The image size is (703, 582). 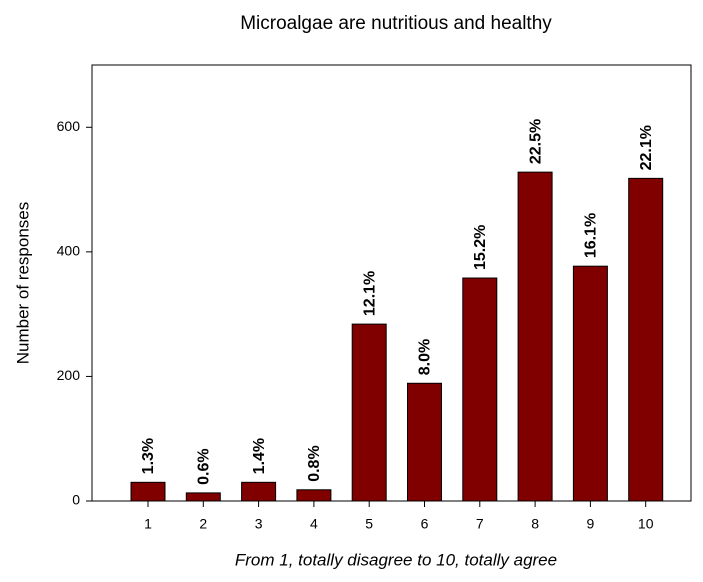 What do you see at coordinates (204, 466) in the screenshot?
I see `bar-label: 0.6%` at bounding box center [204, 466].